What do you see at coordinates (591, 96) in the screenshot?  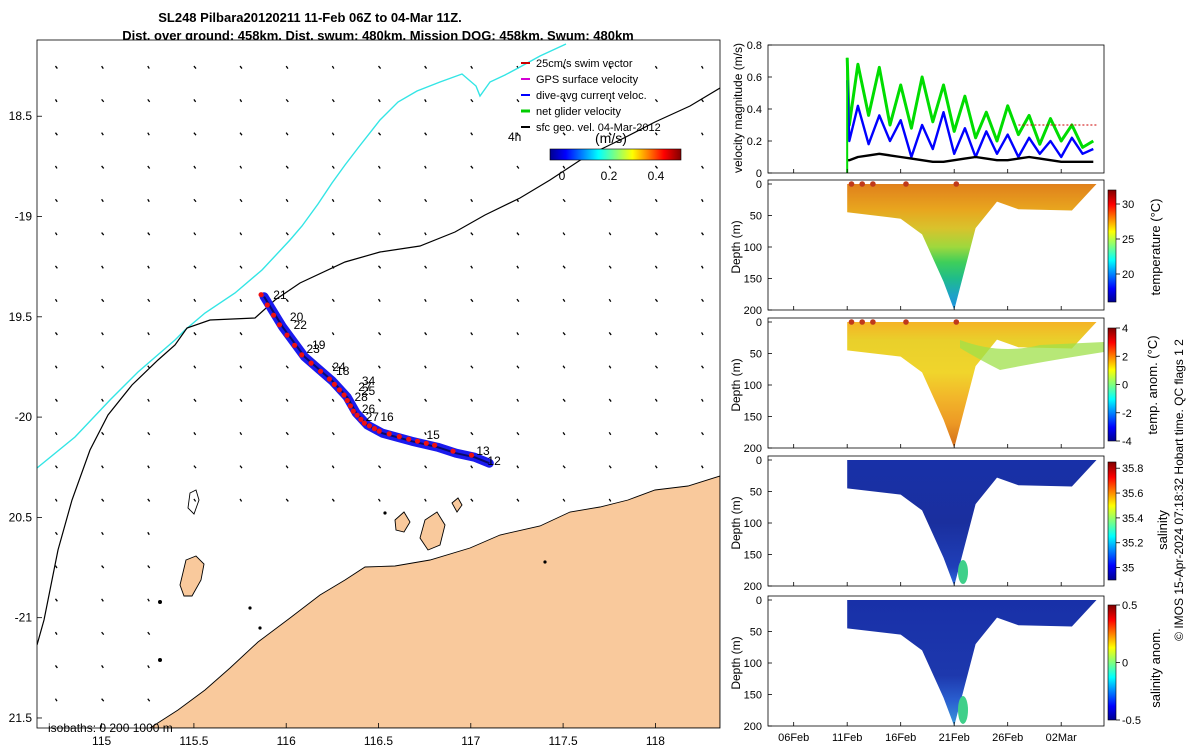 I see `legend-label-dive-avg-current: dive-avg current veloc.` at bounding box center [591, 96].